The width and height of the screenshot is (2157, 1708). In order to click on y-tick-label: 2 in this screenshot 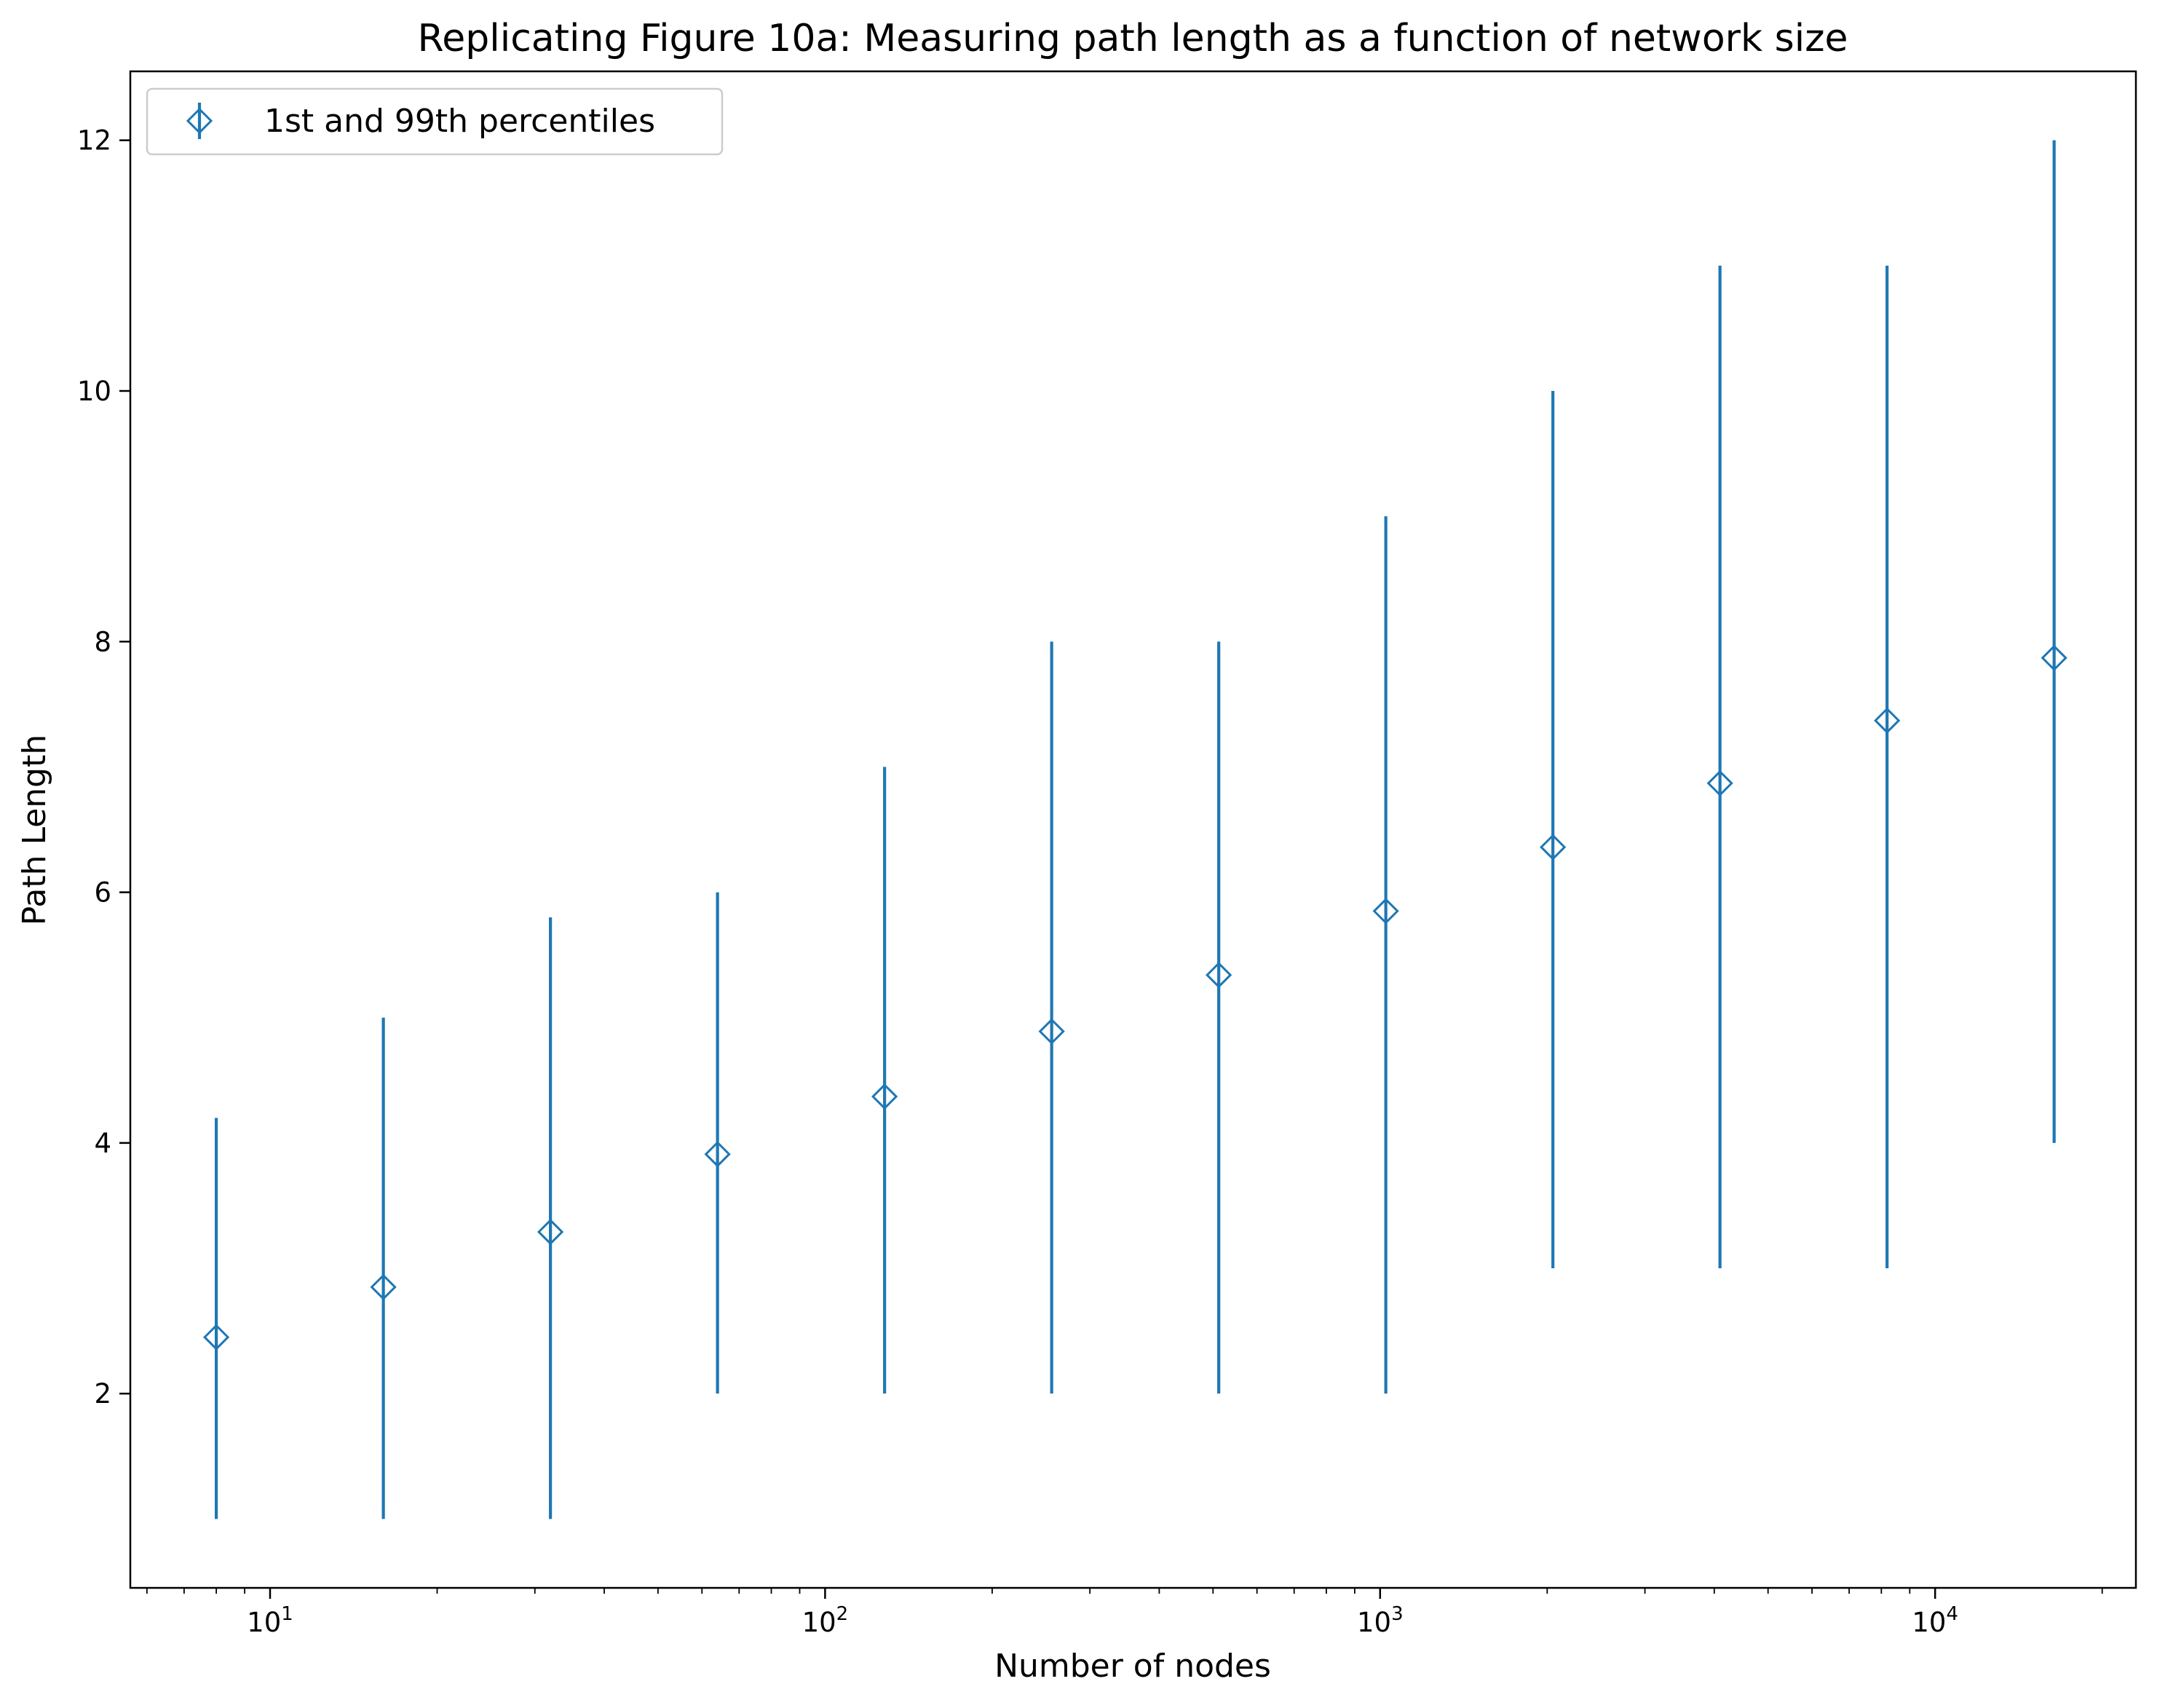, I will do `click(102, 1394)`.